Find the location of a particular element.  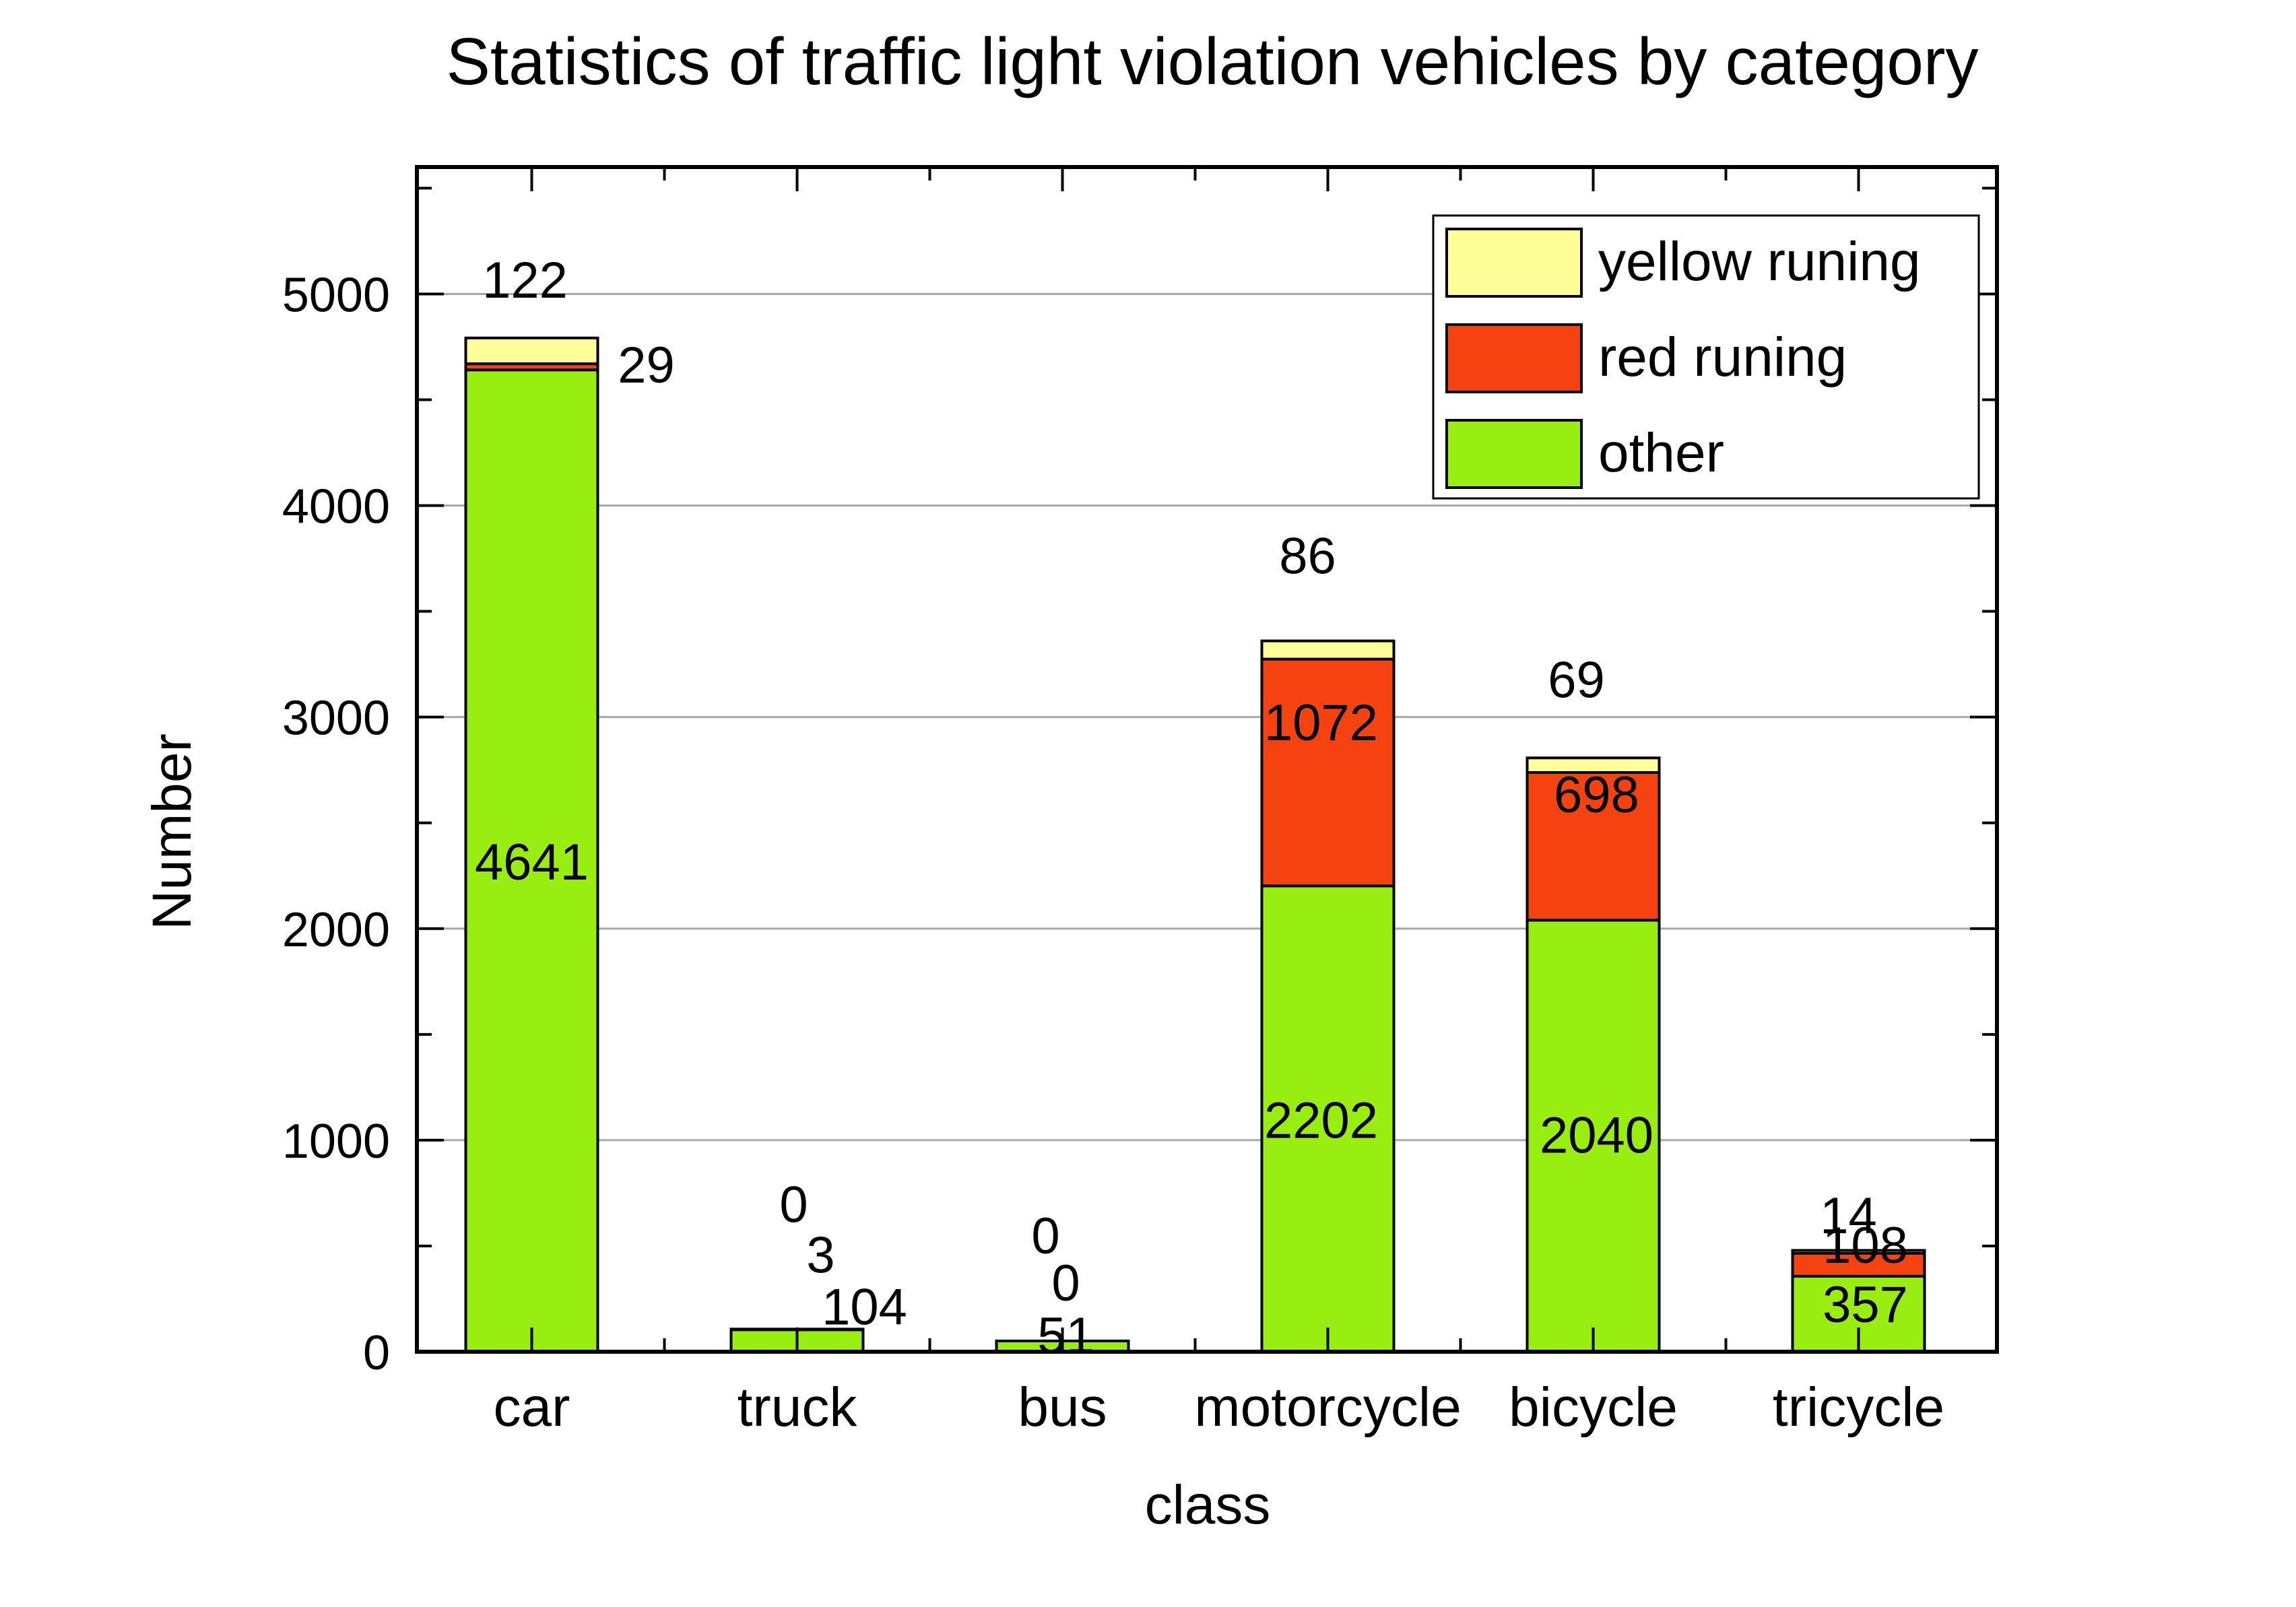

bar-red-runing-bicycle is located at coordinates (1594, 846).